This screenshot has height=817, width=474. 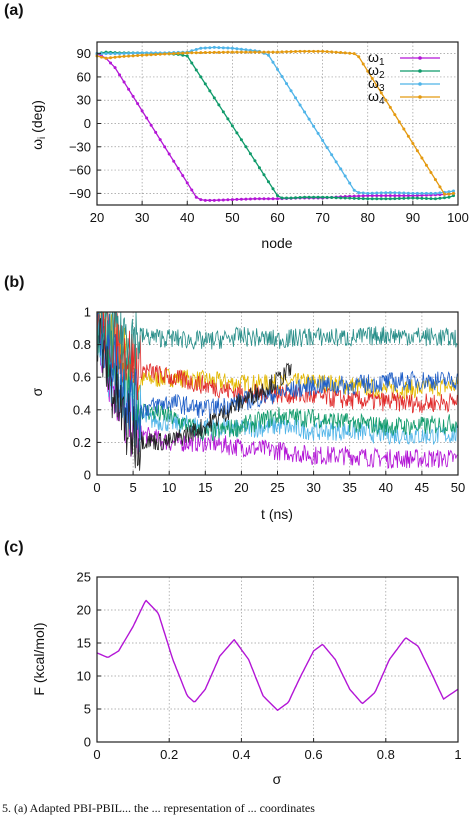 What do you see at coordinates (413, 217) in the screenshot?
I see `x-tick-label: 90` at bounding box center [413, 217].